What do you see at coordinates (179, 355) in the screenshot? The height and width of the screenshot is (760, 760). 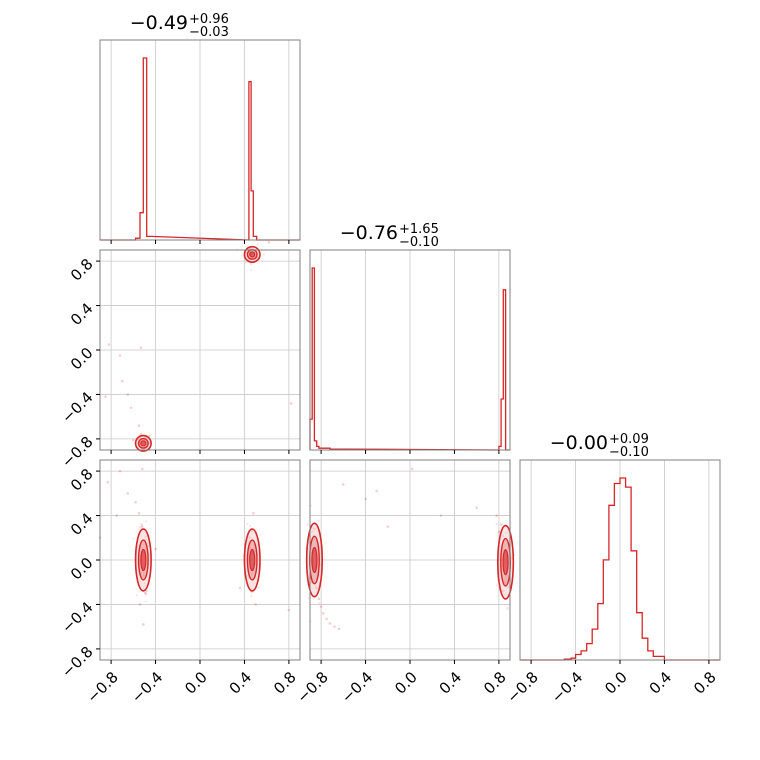 I see `density-panel-1-0: −0.8 −0.4 0.0 0.4 0.8` at bounding box center [179, 355].